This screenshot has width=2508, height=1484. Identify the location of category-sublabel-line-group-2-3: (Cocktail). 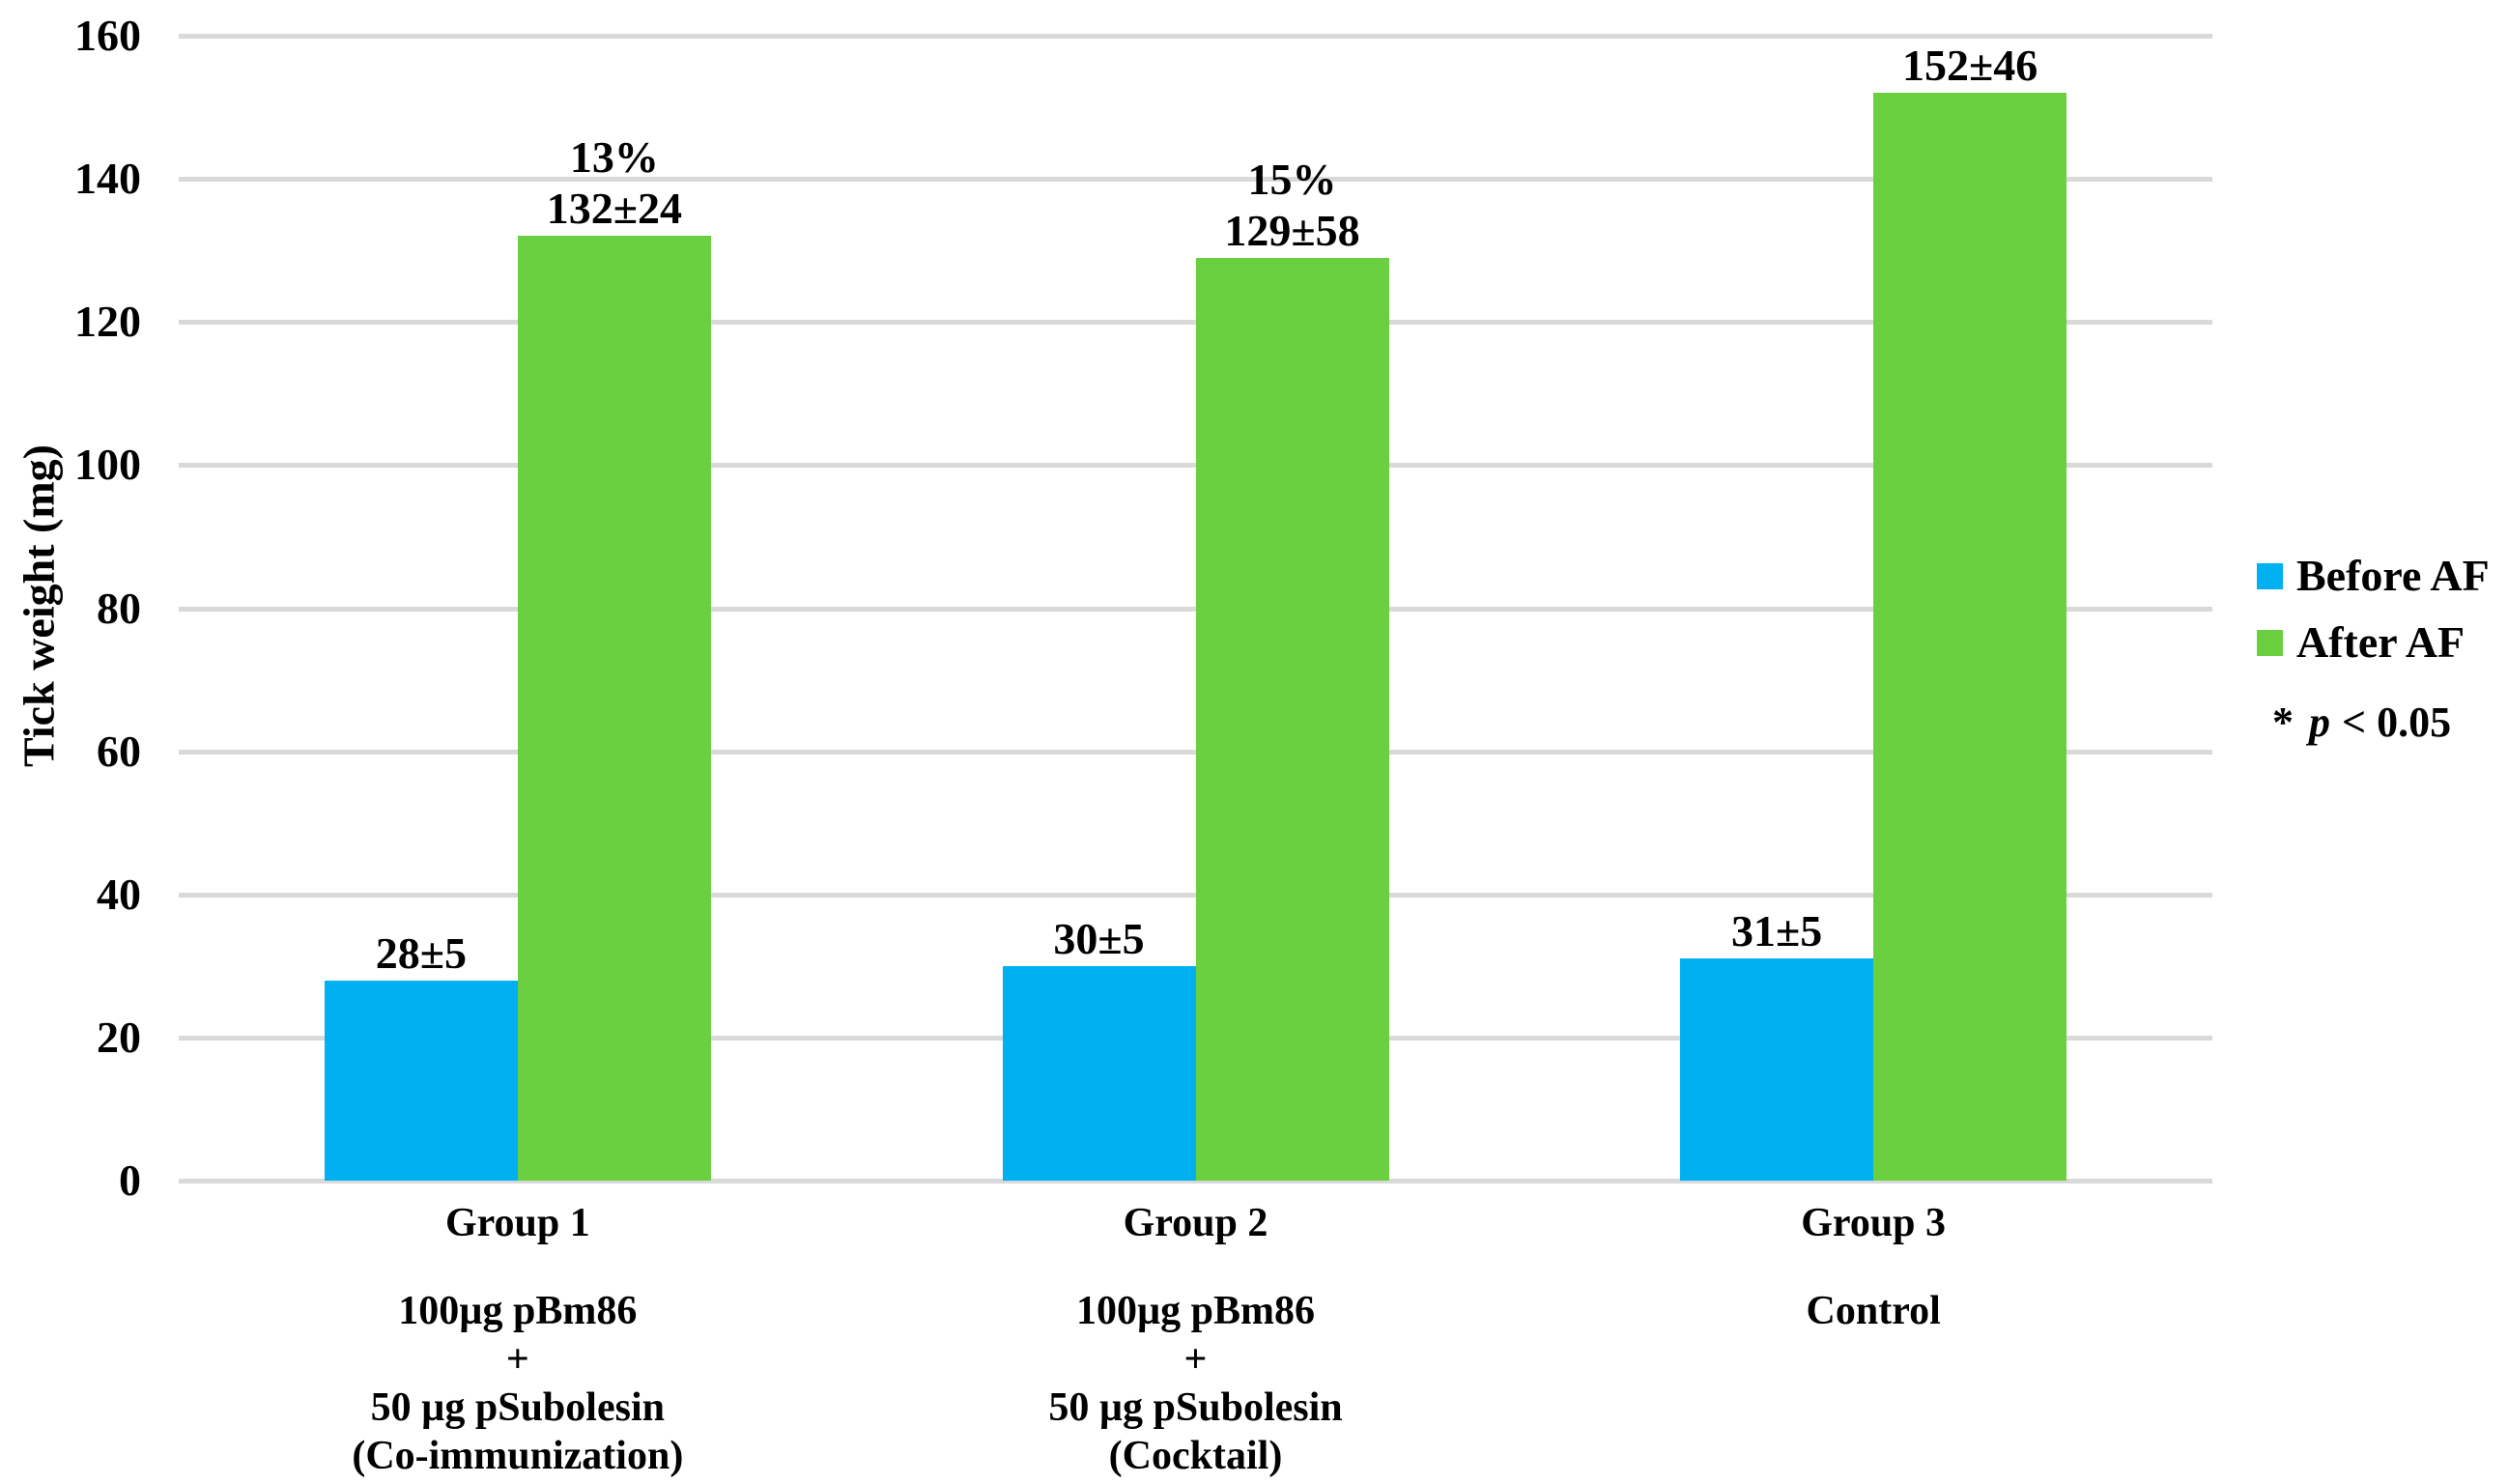
(1195, 1456).